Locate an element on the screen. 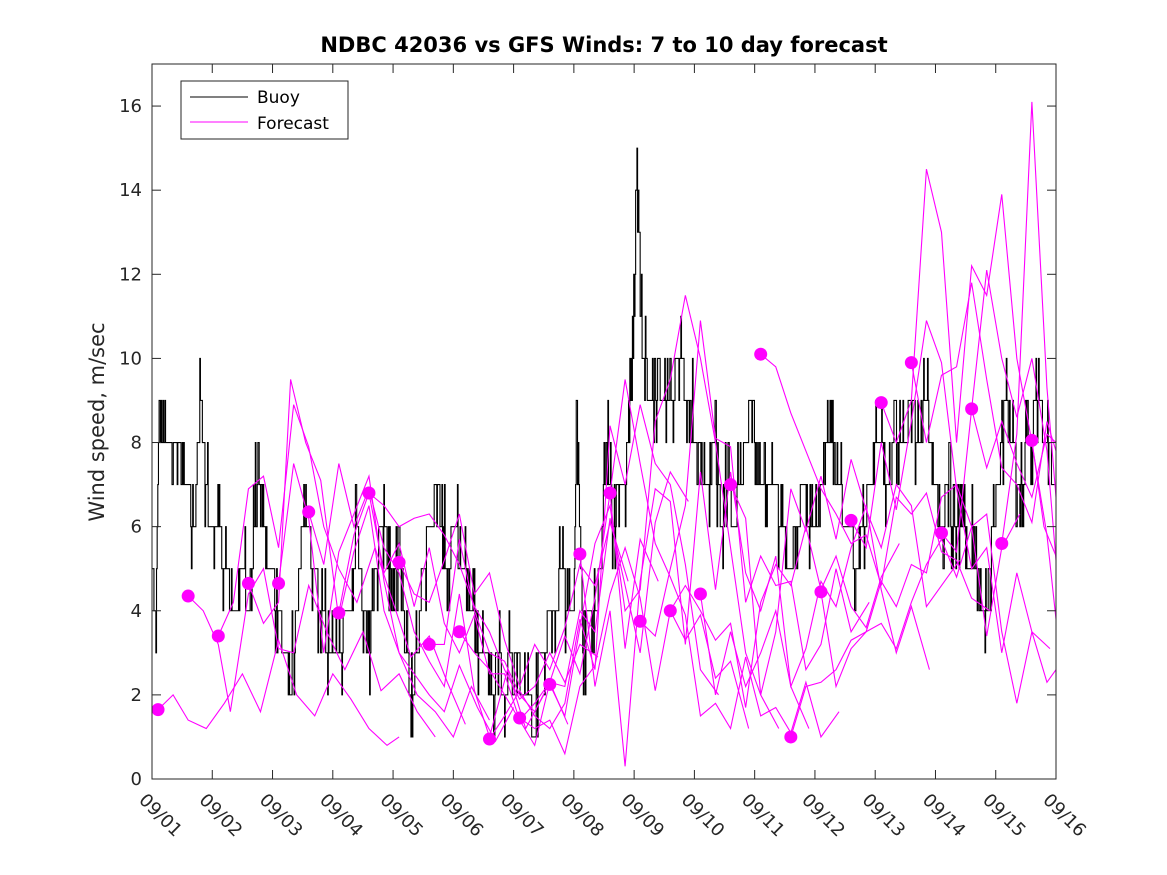 The image size is (1167, 875). y-tick-label: 0 is located at coordinates (136, 779).